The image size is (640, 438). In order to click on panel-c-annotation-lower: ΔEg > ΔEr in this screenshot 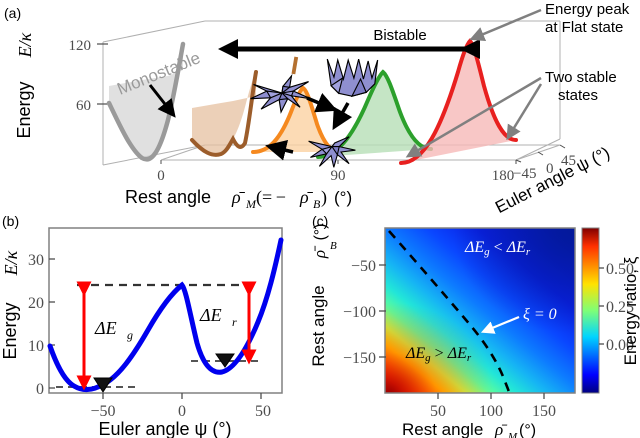, I will do `click(438, 354)`.